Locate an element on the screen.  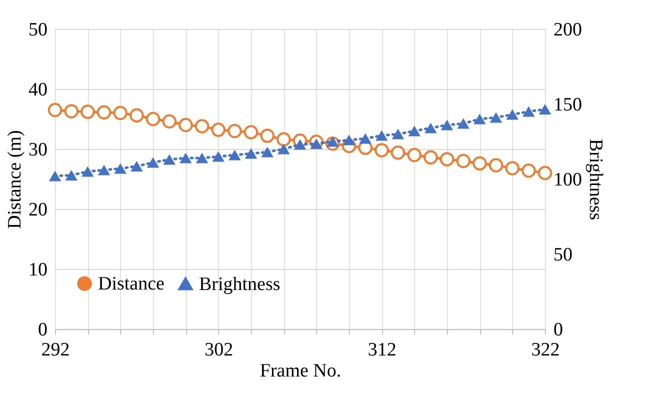
y-axis-title: Distance (m) is located at coordinates (15, 179).